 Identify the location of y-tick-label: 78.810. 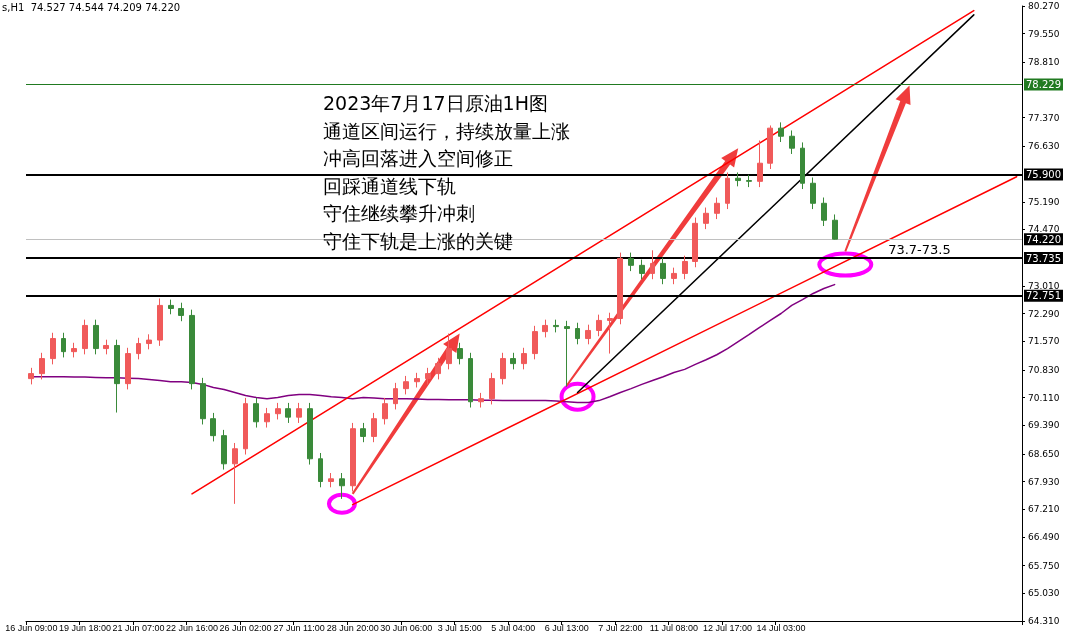
(1044, 62).